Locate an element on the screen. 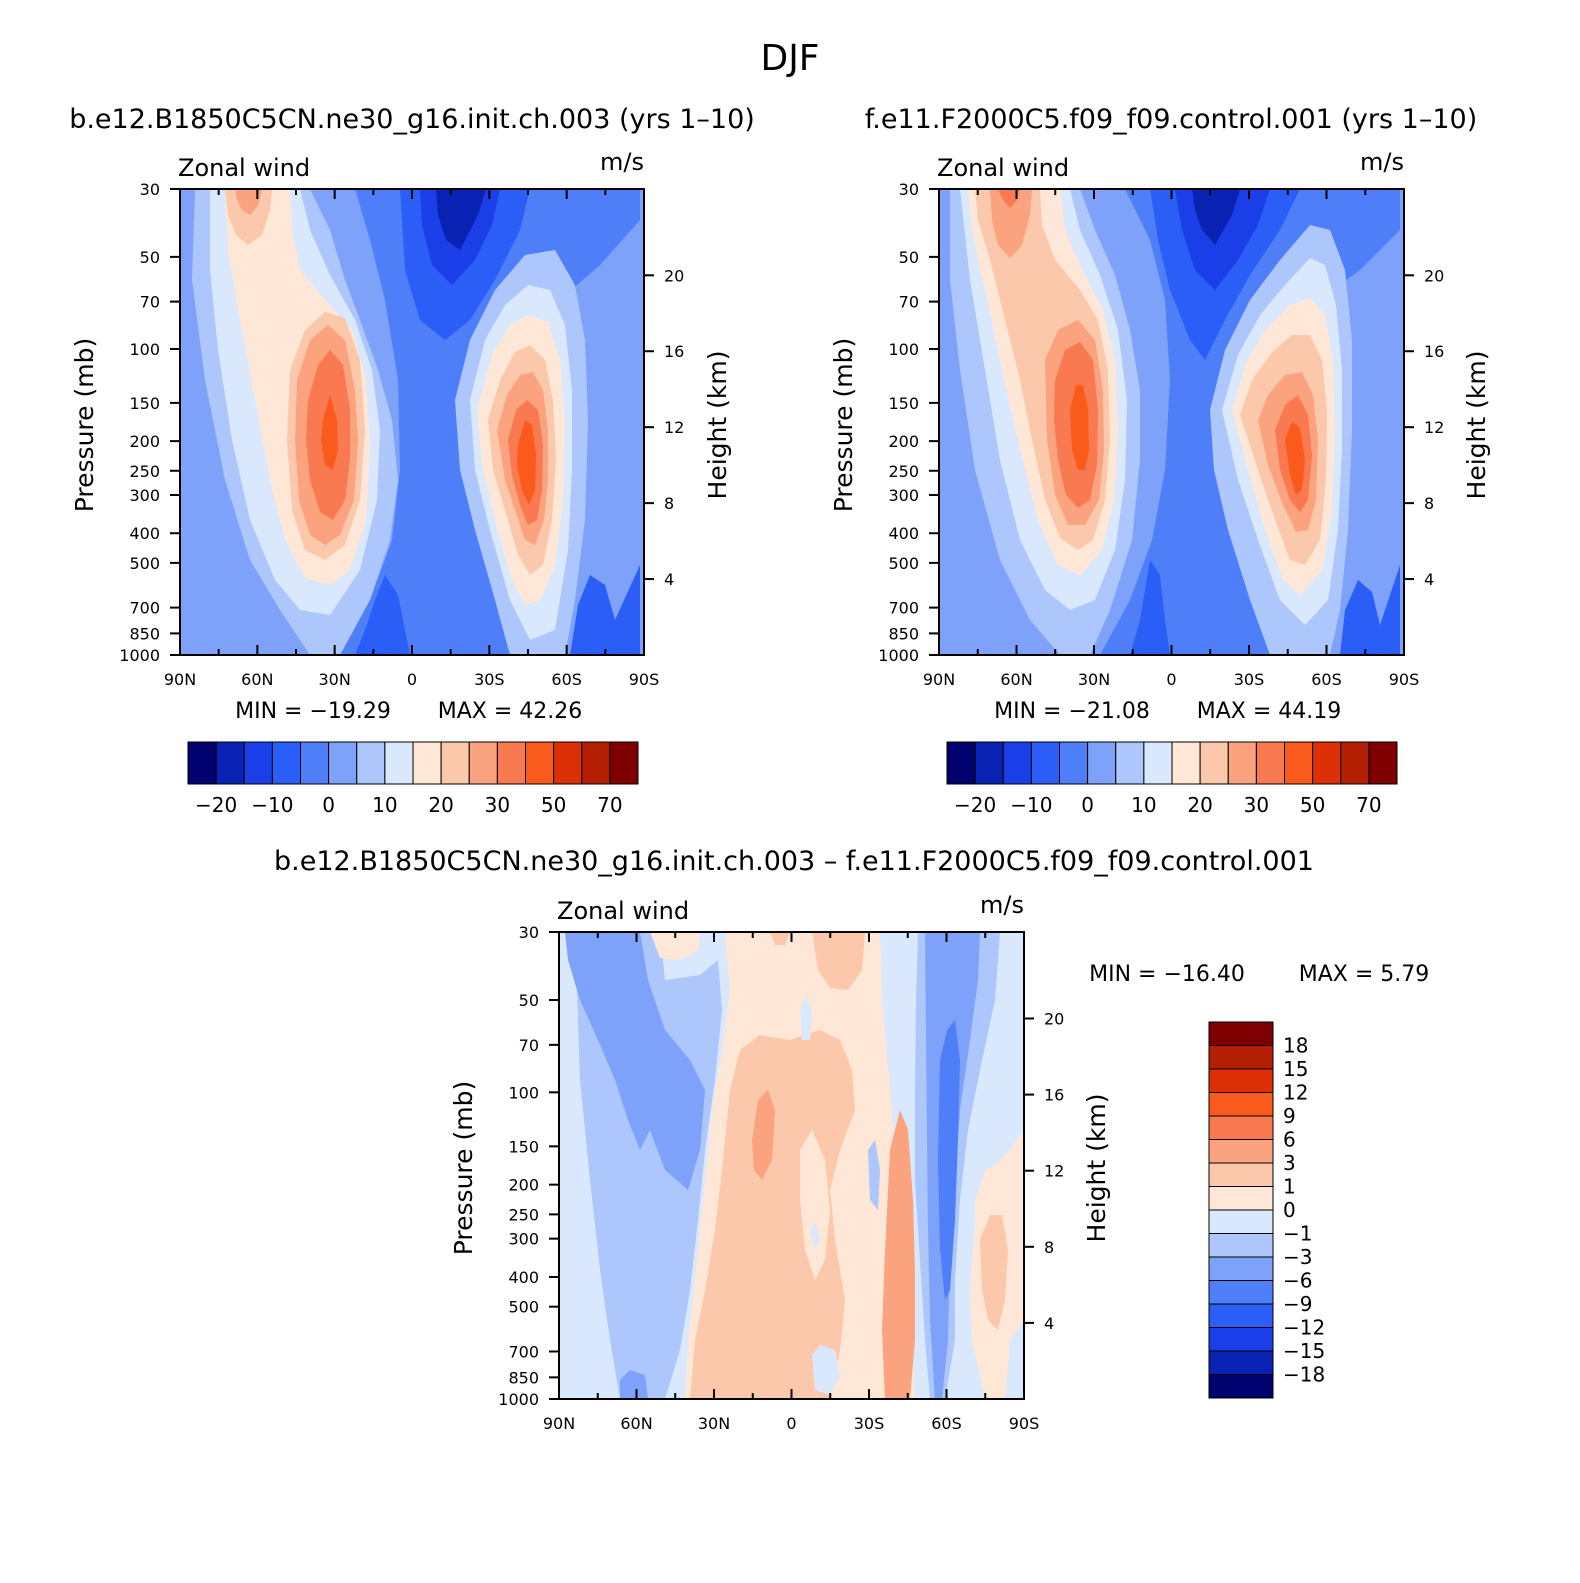 The width and height of the screenshot is (1580, 1583). x-tick-labels: 90N 60N 30N 0 30S 60S 90S is located at coordinates (1171, 679).